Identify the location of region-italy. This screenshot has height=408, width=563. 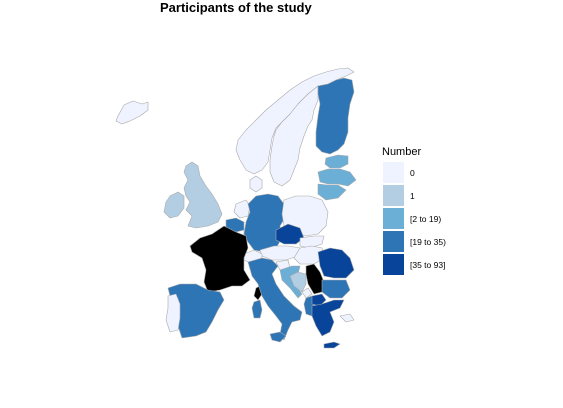
(275, 299).